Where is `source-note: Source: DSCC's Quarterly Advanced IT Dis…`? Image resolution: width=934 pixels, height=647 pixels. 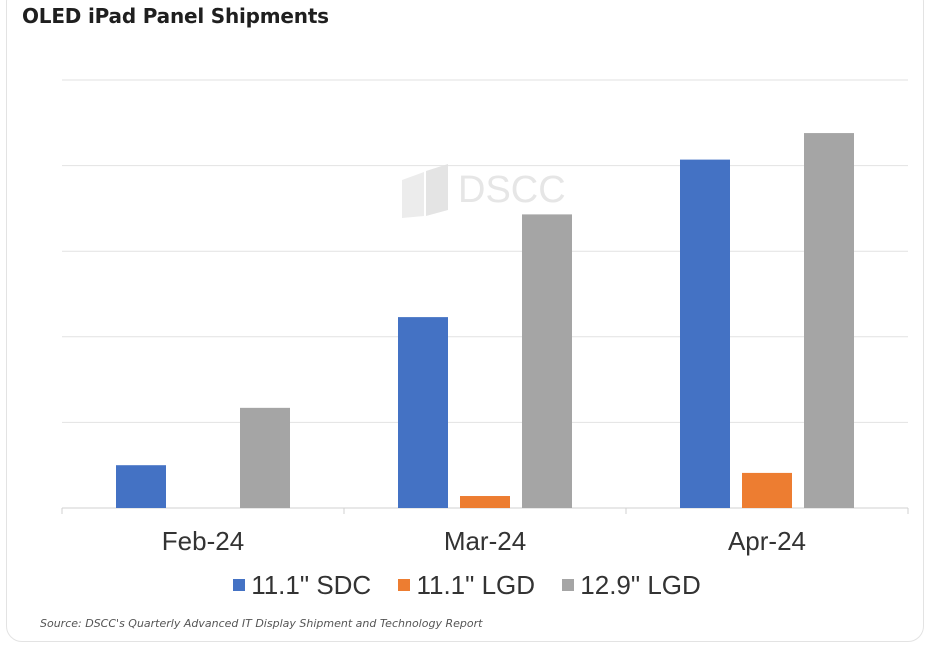 source-note: Source: DSCC's Quarterly Advanced IT Dis… is located at coordinates (261, 623).